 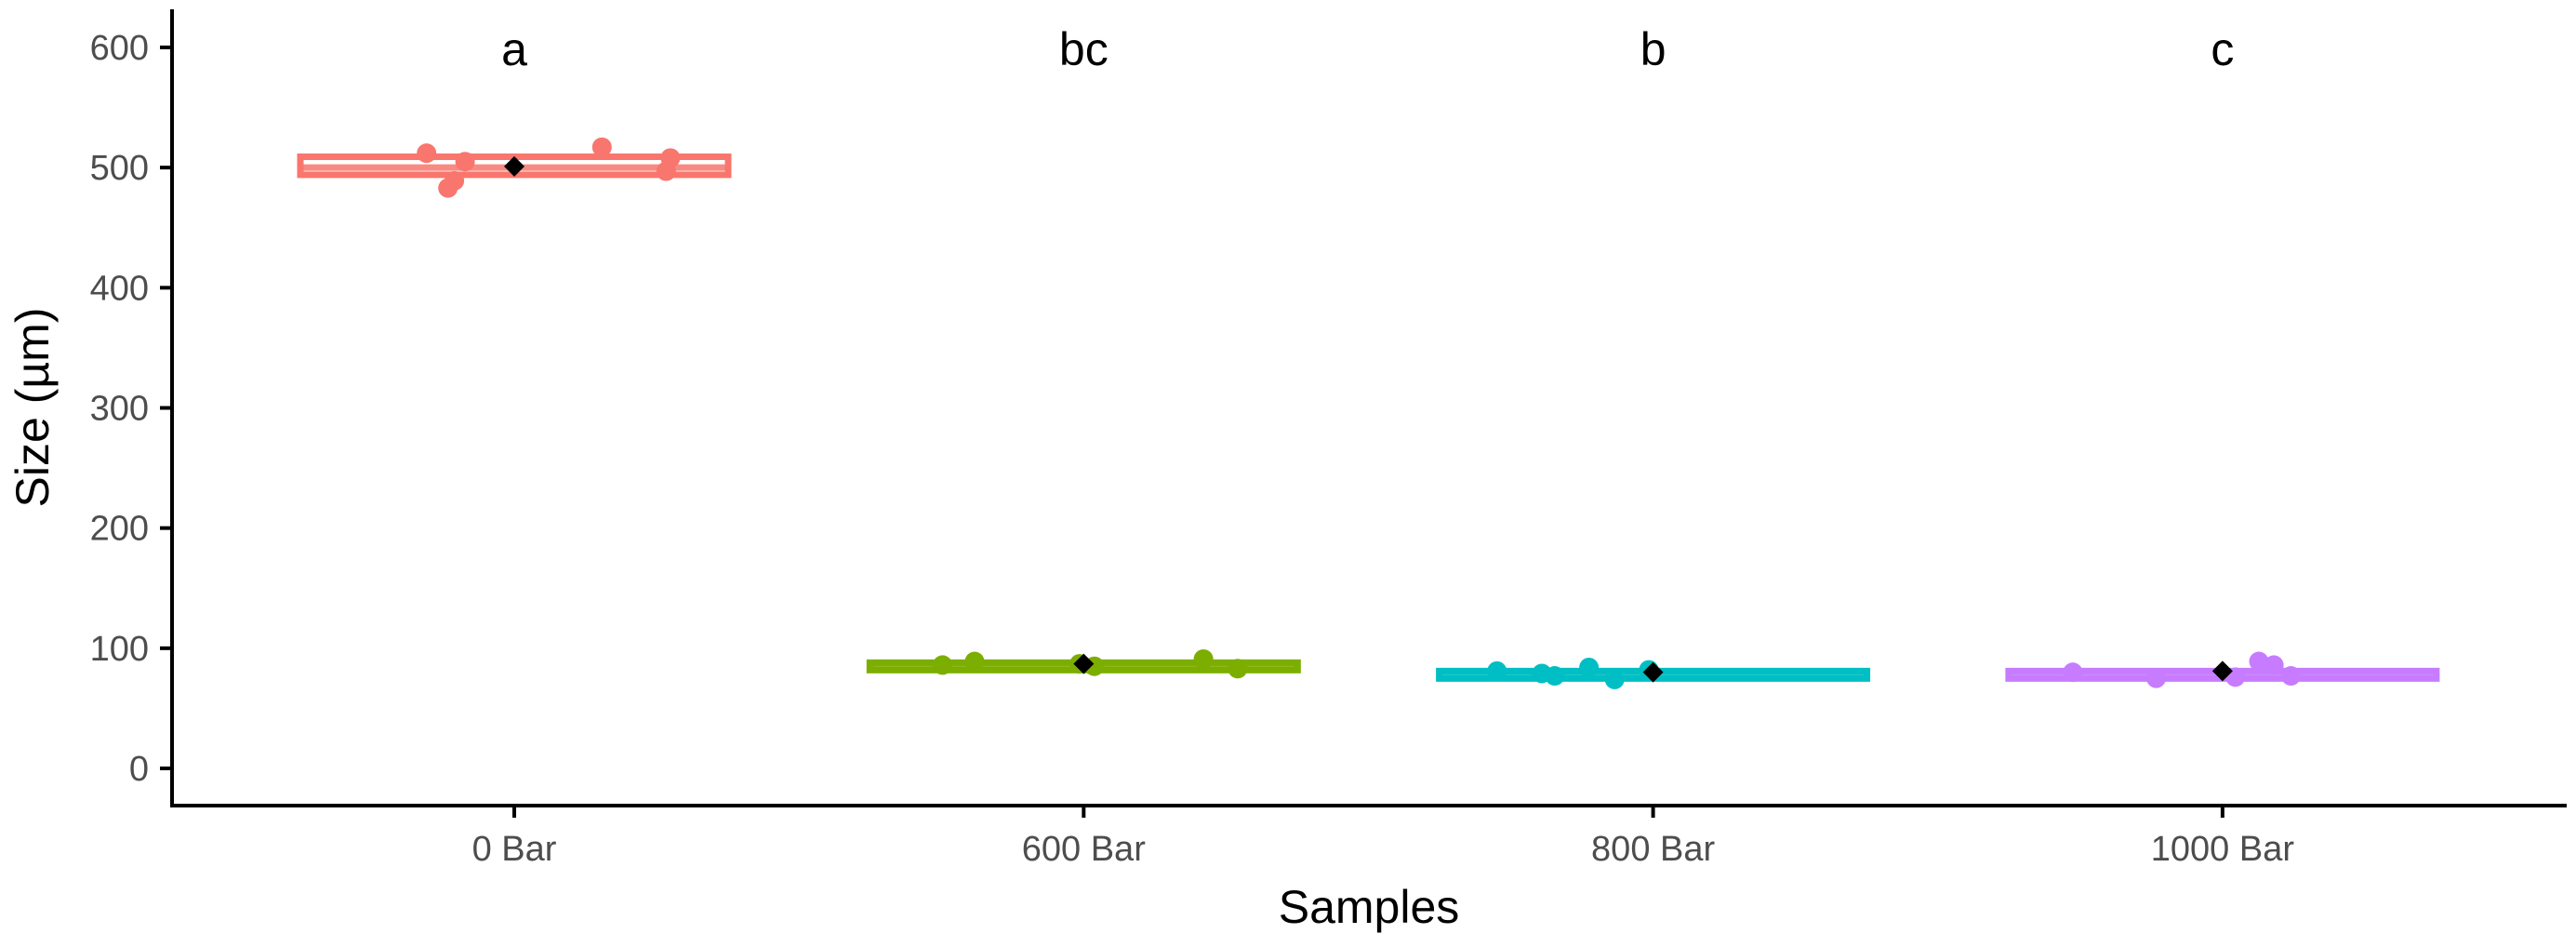 What do you see at coordinates (1369, 907) in the screenshot?
I see `x-axis-title: Samples` at bounding box center [1369, 907].